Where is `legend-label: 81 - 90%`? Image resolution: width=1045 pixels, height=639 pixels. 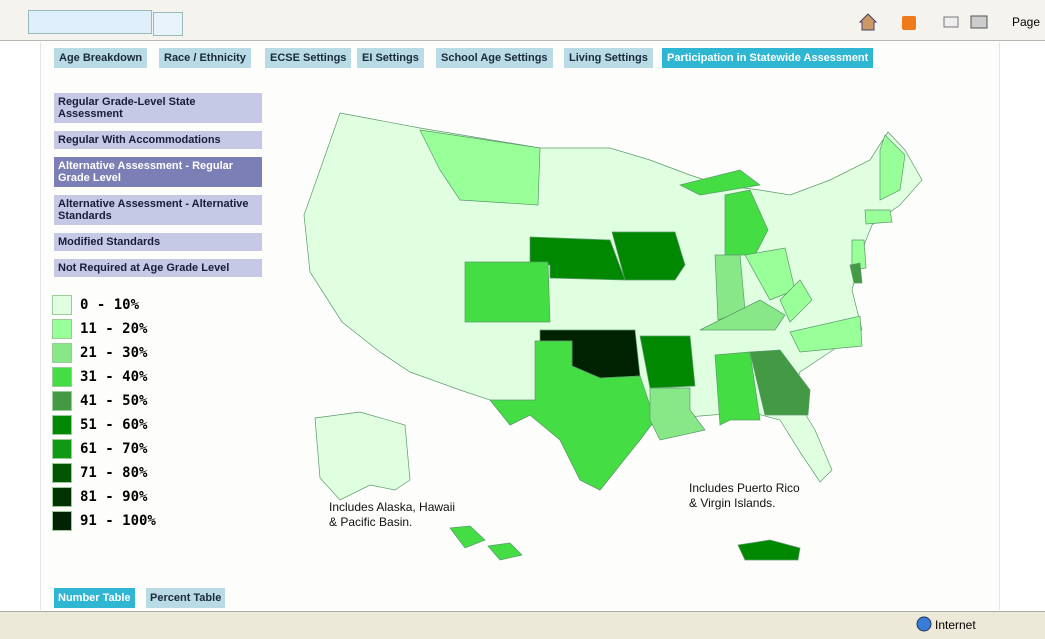 legend-label: 81 - 90% is located at coordinates (114, 497).